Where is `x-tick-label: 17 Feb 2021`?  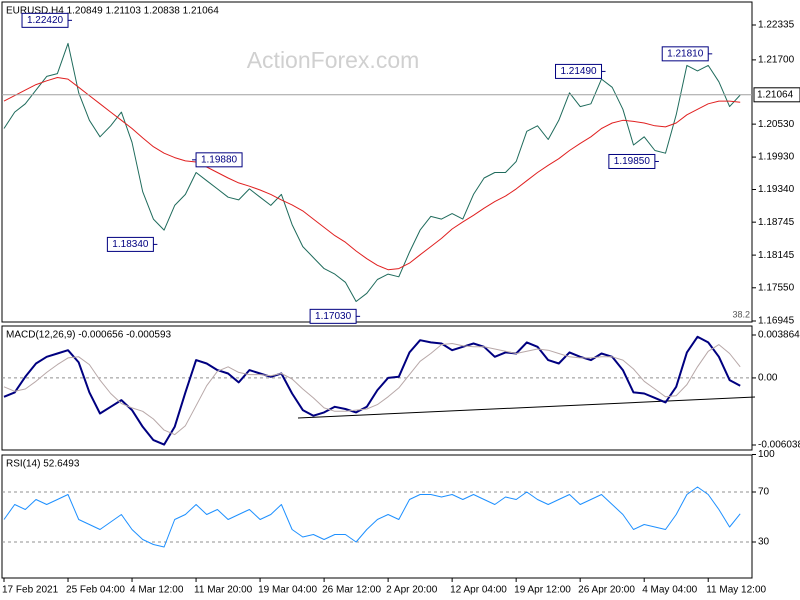 x-tick-label: 17 Feb 2021 is located at coordinates (30, 590).